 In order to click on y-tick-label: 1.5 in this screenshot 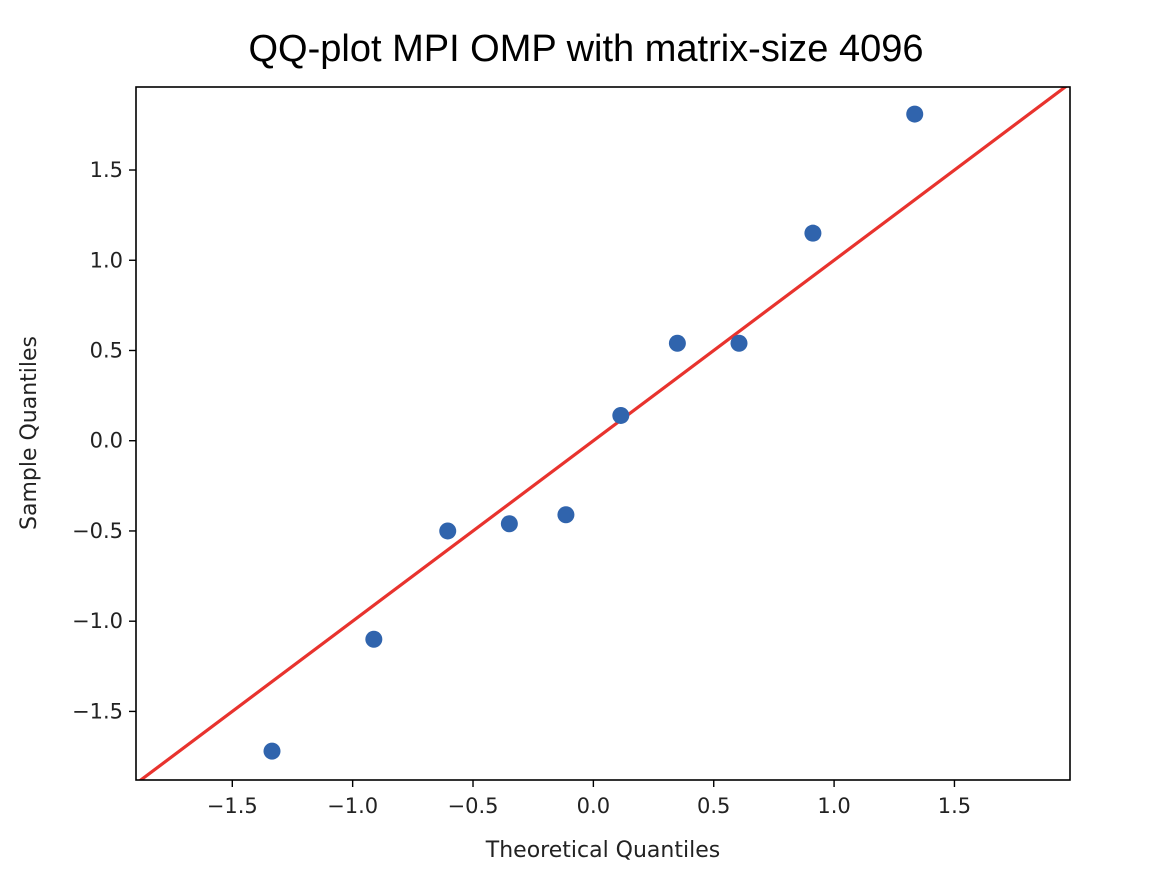, I will do `click(106, 170)`.